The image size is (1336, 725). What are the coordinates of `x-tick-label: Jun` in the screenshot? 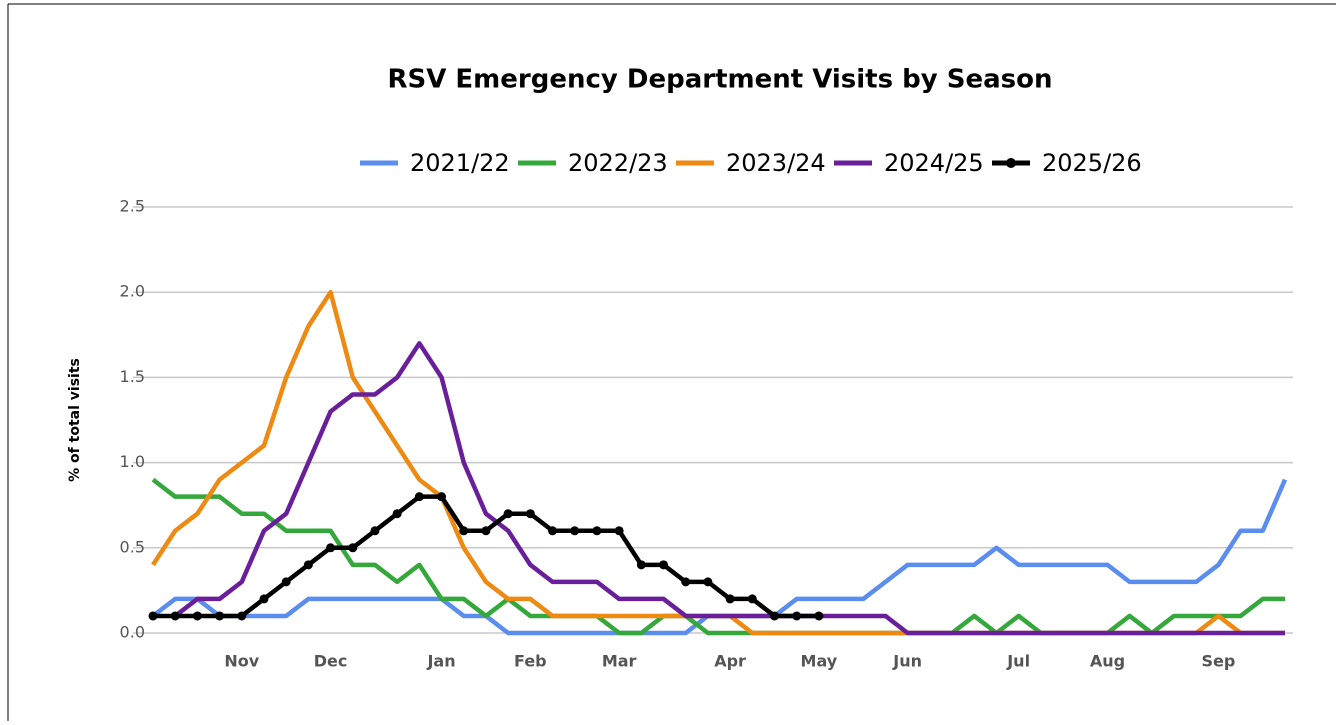 It's located at (907, 661).